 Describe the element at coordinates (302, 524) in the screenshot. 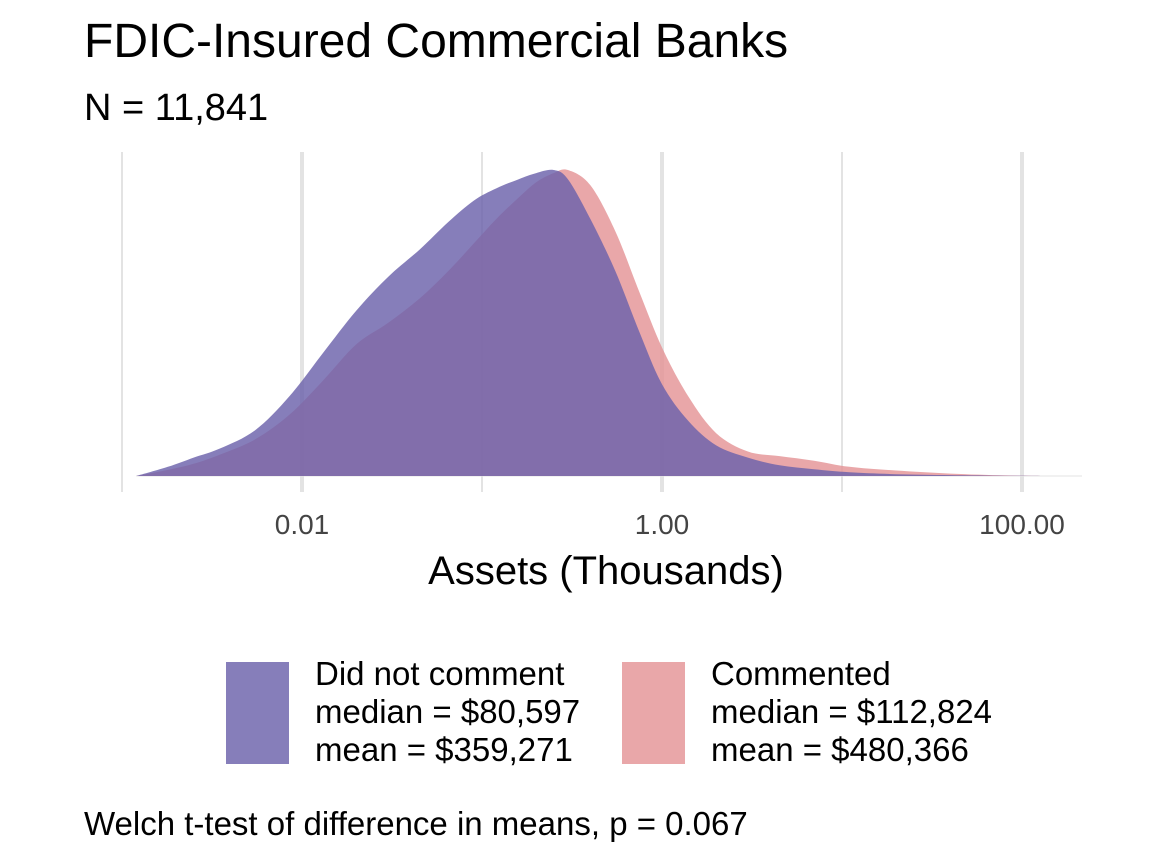

I see `x-tick-label: 0.01` at that location.